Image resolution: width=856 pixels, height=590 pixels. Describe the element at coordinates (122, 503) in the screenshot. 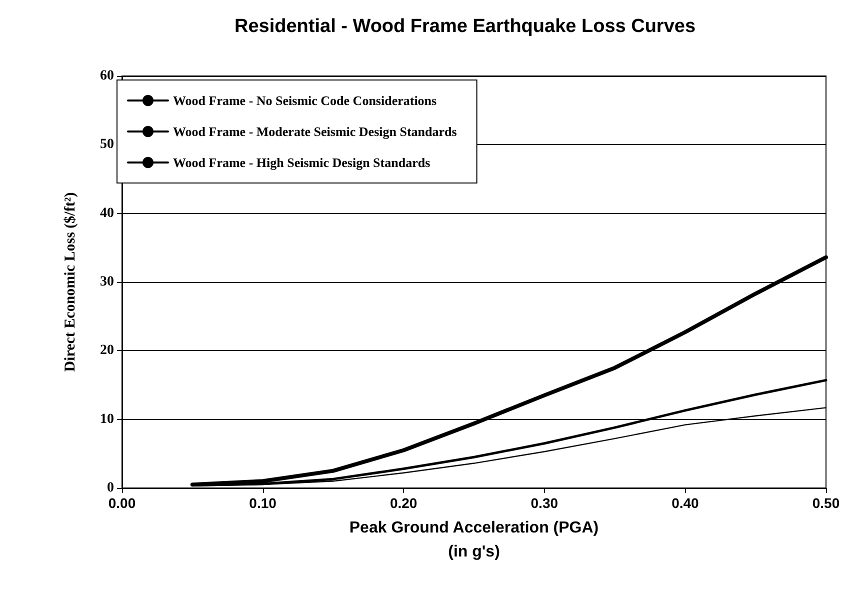

I see `x-tick-label: 0.00` at that location.